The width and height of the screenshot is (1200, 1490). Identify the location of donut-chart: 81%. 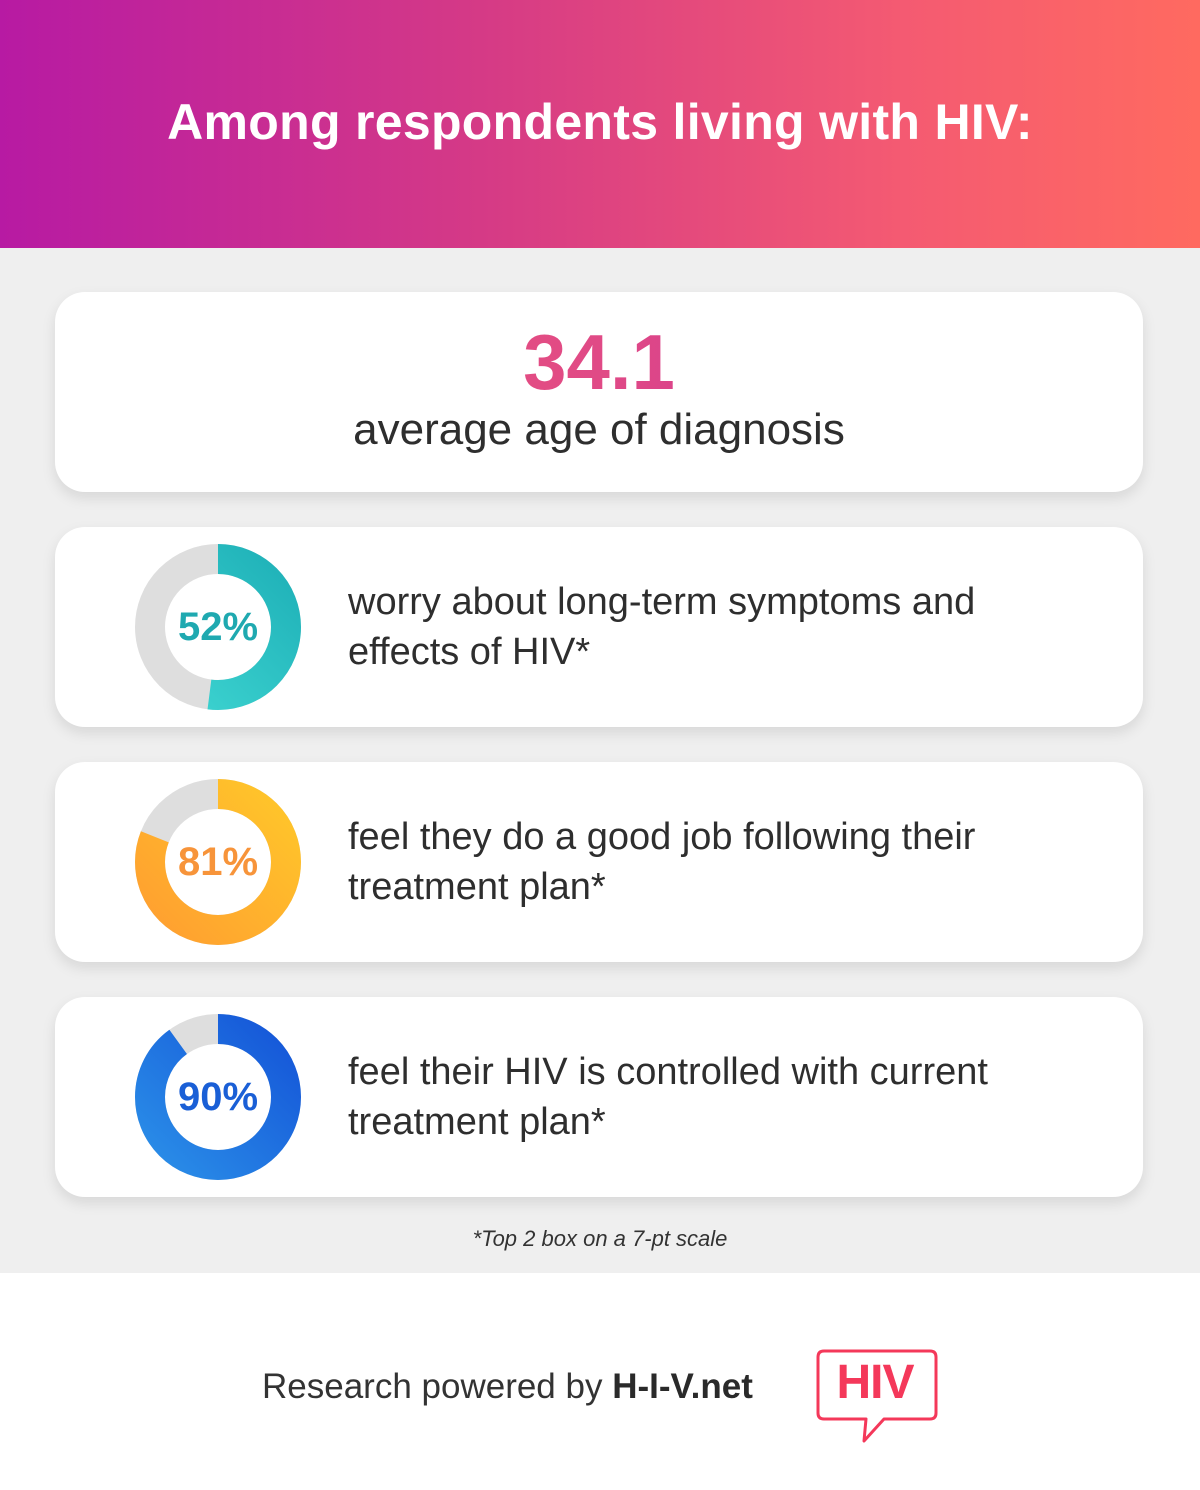
(218, 862).